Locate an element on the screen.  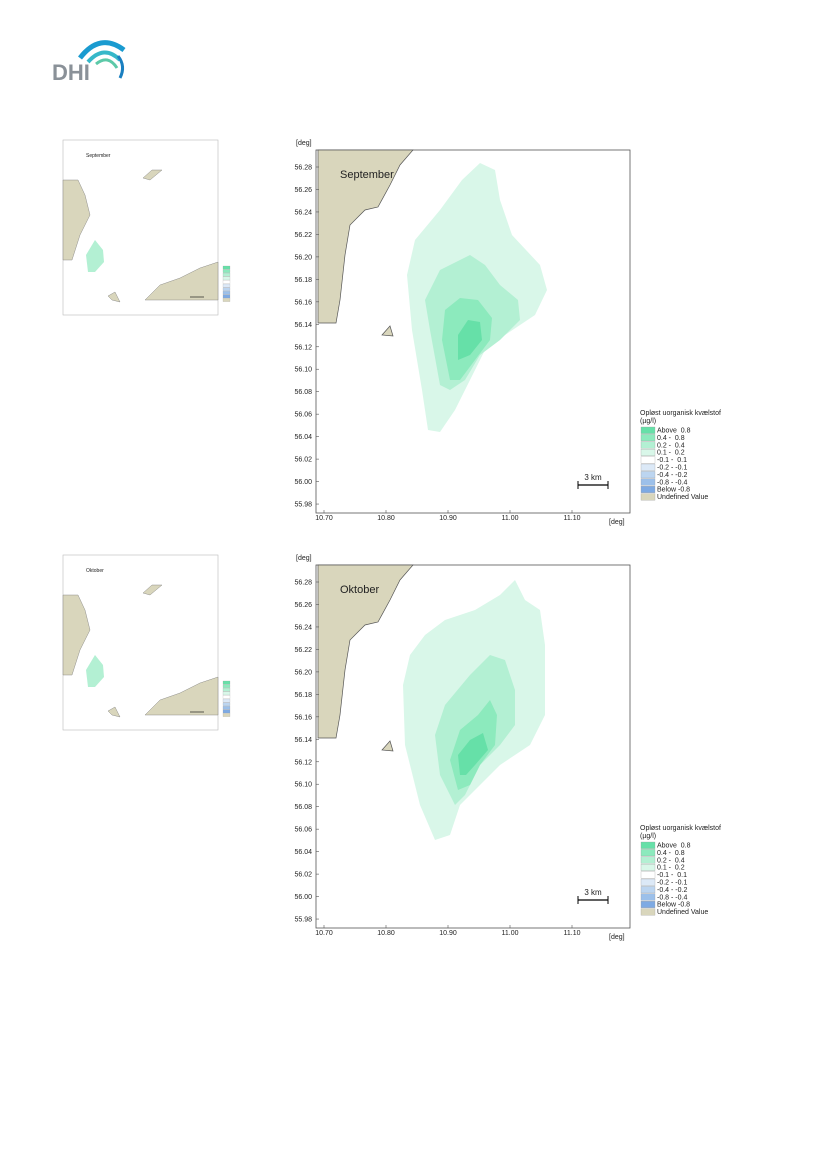
x-tick-label: 11.10 is located at coordinates (572, 518).